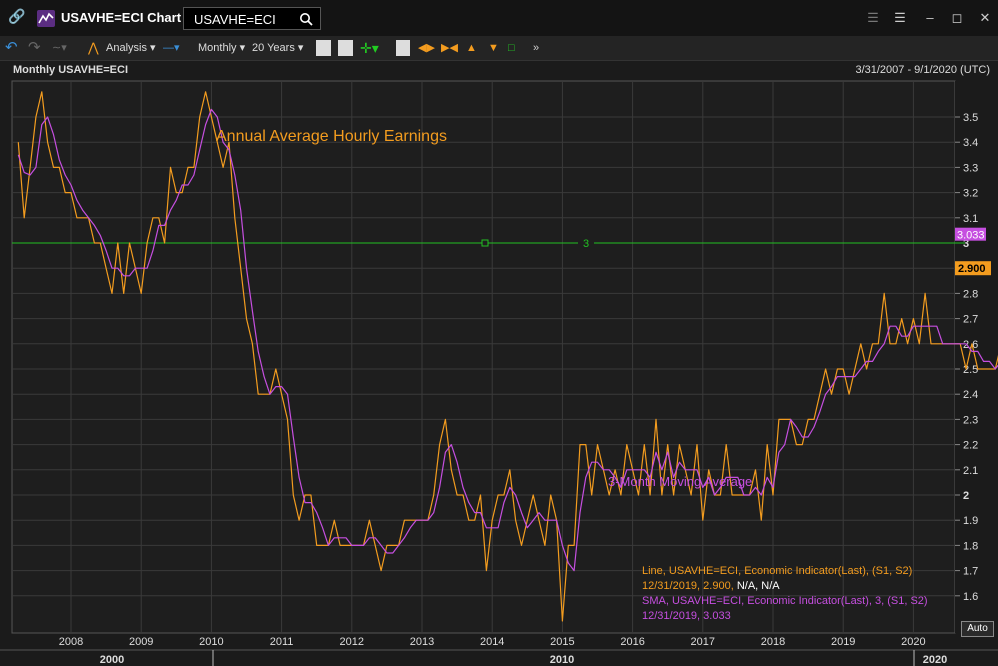 This screenshot has height=666, width=998. What do you see at coordinates (703, 642) in the screenshot?
I see `x-tick-label: 2017` at bounding box center [703, 642].